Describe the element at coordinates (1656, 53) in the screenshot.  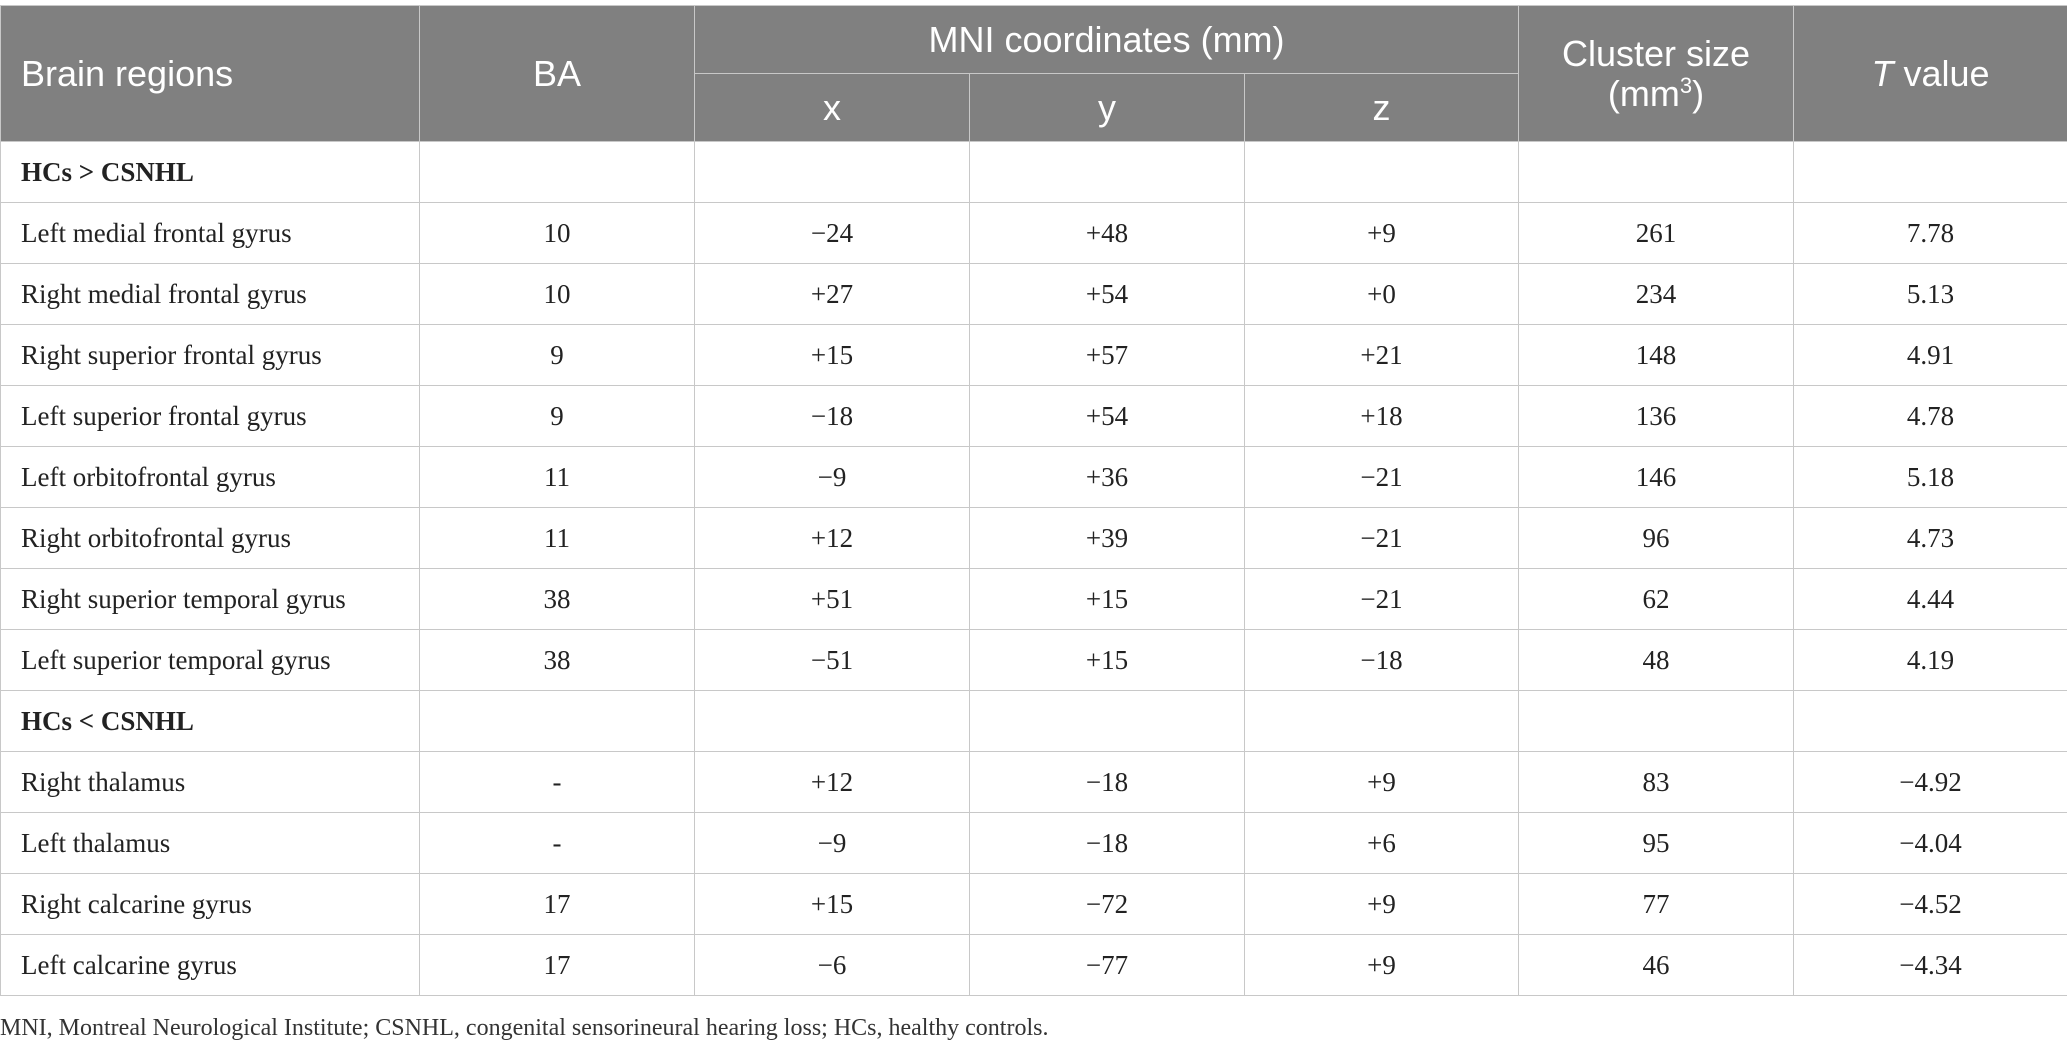
I see `header-cluster-size-label: Cluster size` at that location.